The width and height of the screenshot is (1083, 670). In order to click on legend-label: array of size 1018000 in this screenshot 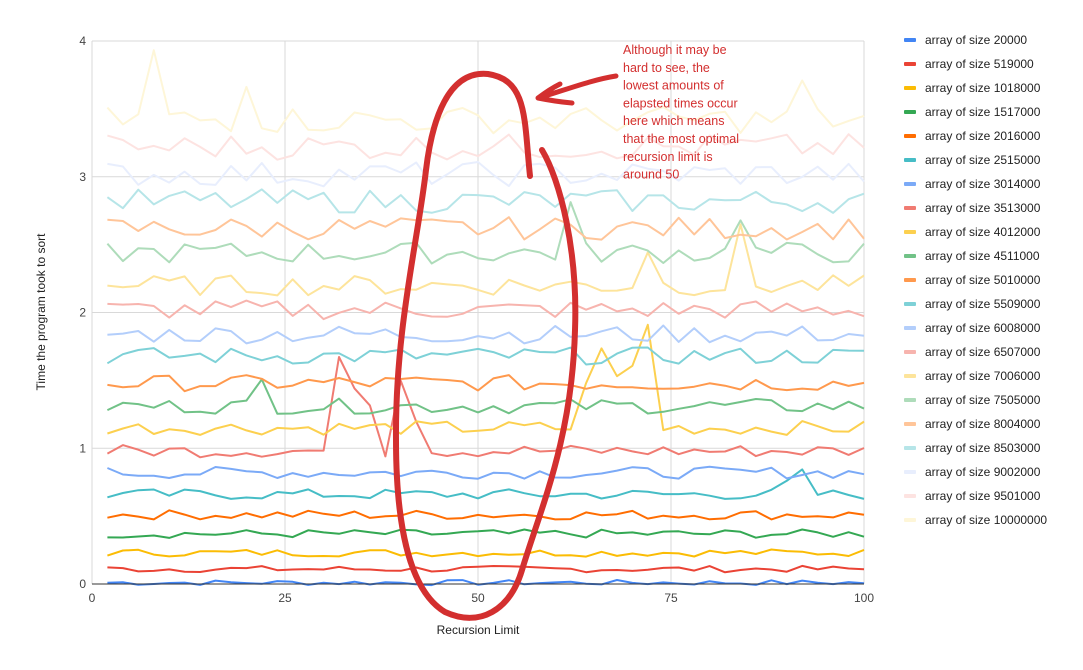, I will do `click(983, 88)`.